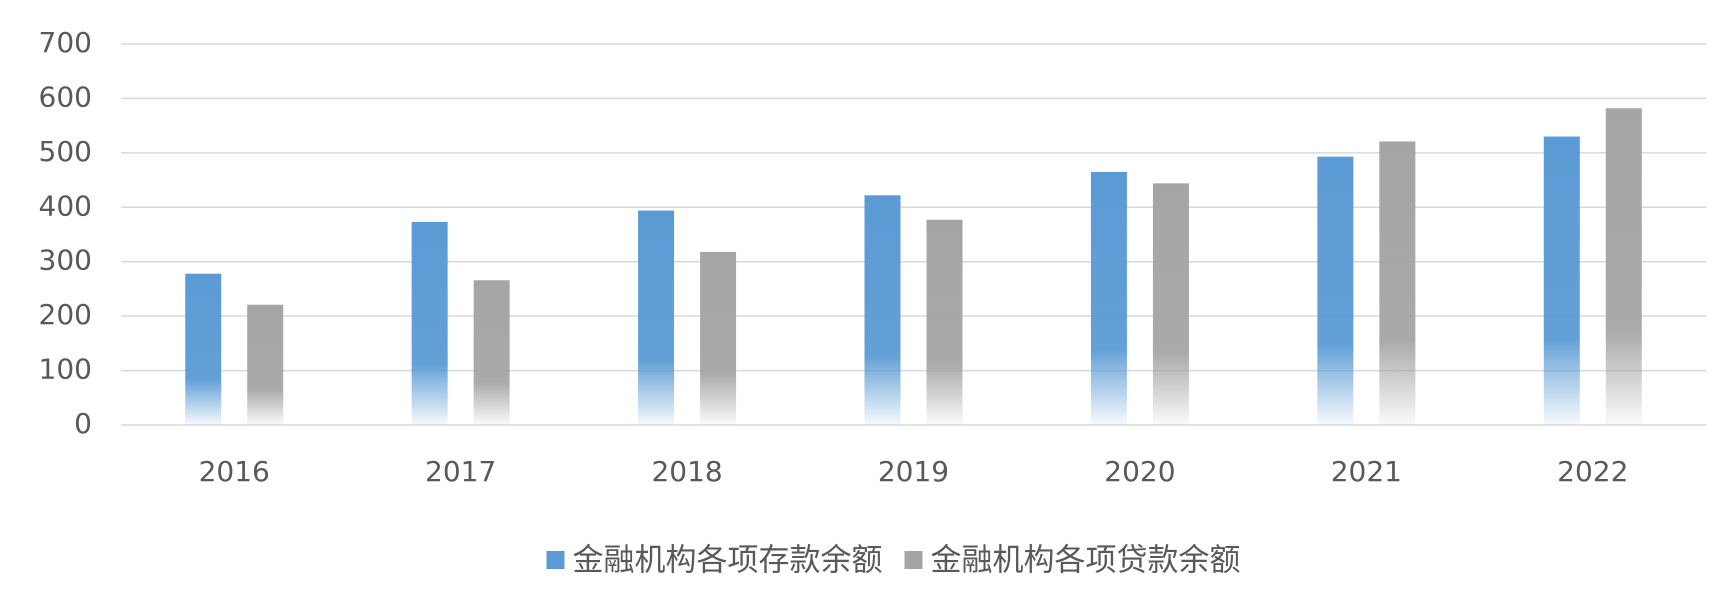  I want to click on y-tick-label: 700, so click(65, 42).